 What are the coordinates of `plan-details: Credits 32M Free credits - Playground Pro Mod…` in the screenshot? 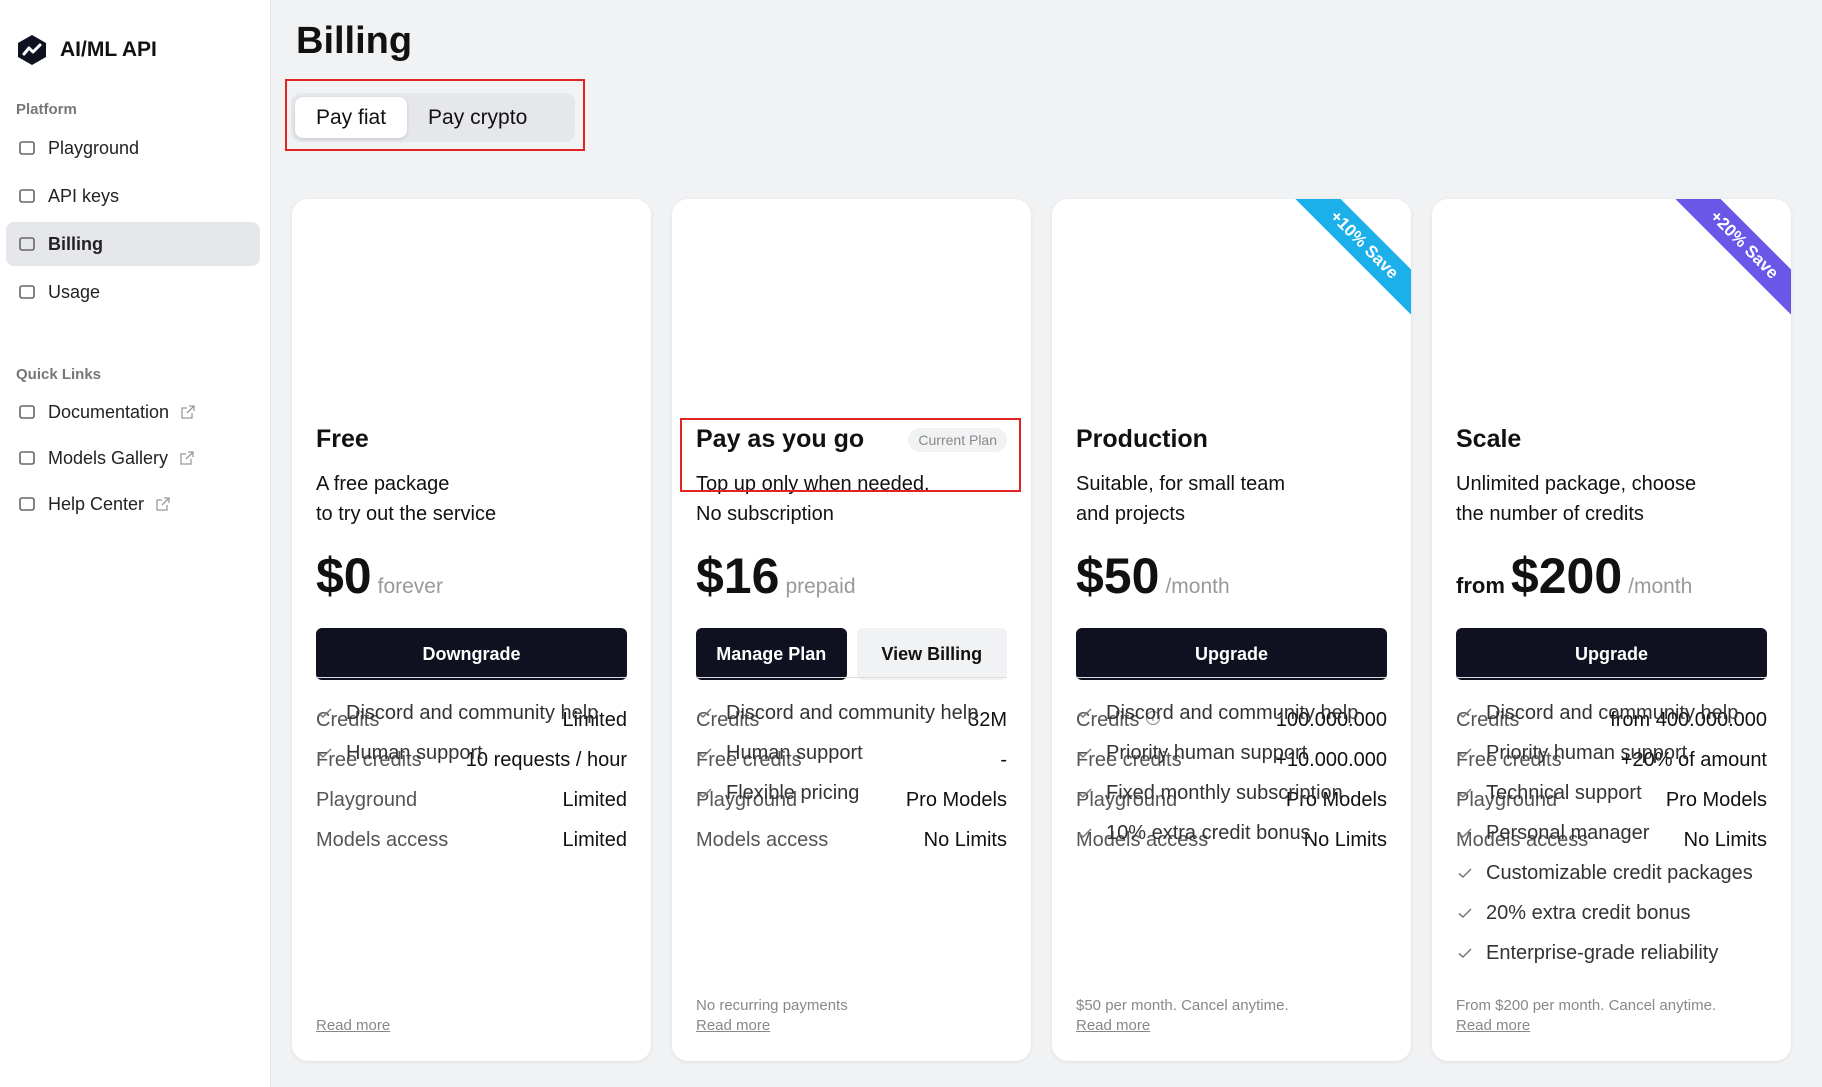 It's located at (851, 780).